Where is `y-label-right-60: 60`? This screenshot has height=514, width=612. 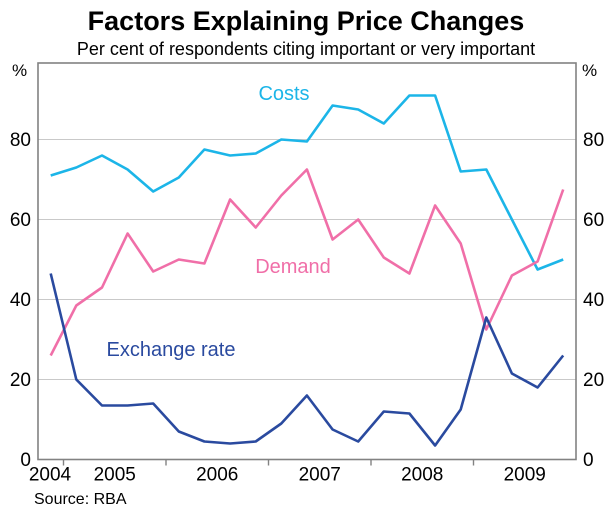 y-label-right-60: 60 is located at coordinates (593, 220).